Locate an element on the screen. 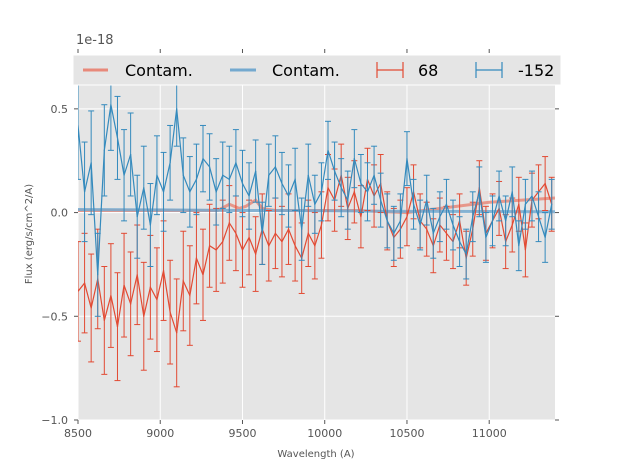 The width and height of the screenshot is (617, 467). y-tick-label: 0.0 is located at coordinates (60, 213).